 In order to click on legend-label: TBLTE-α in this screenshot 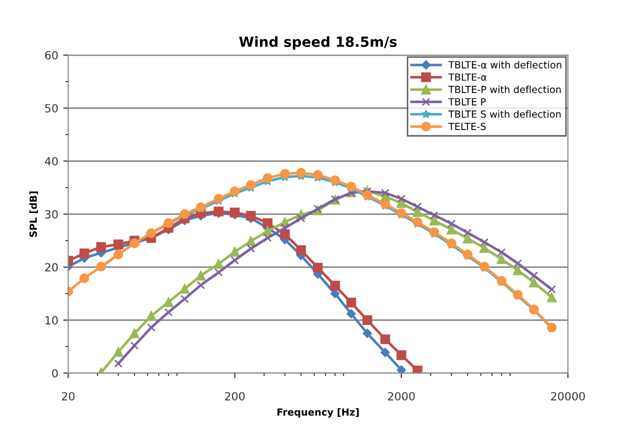, I will do `click(467, 77)`.